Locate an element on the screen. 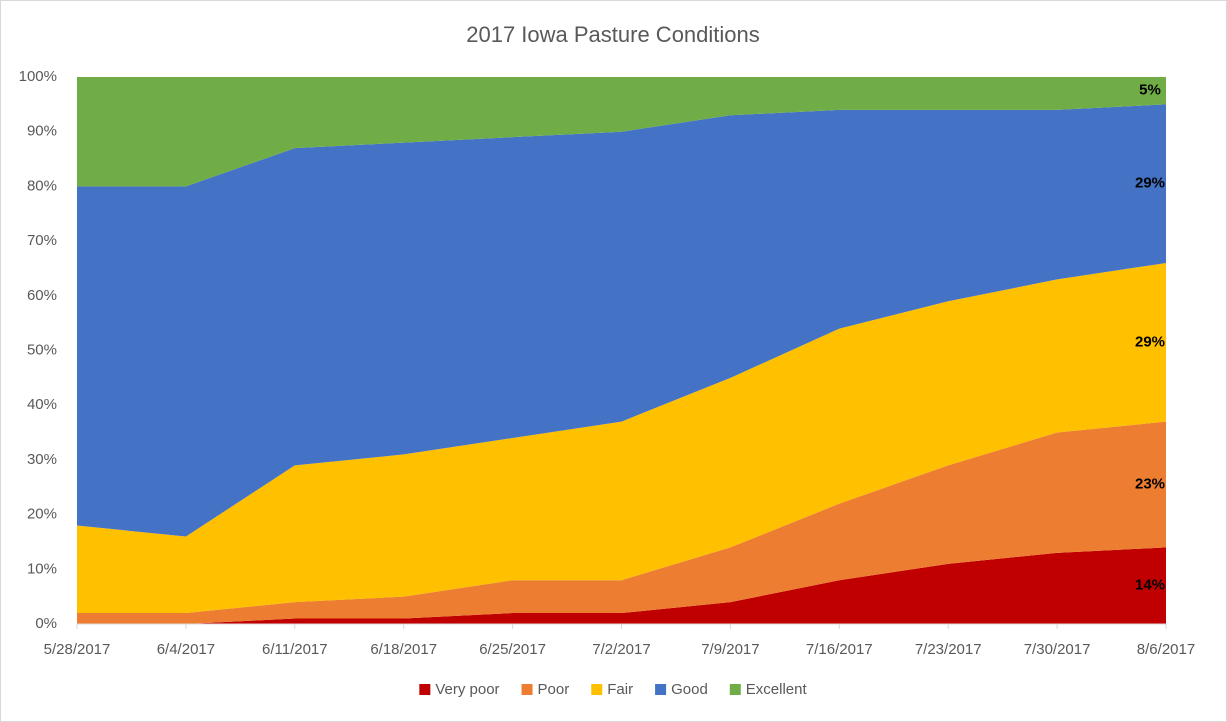 This screenshot has width=1227, height=722. x-tick-label: 8/6/2017 is located at coordinates (1166, 649).